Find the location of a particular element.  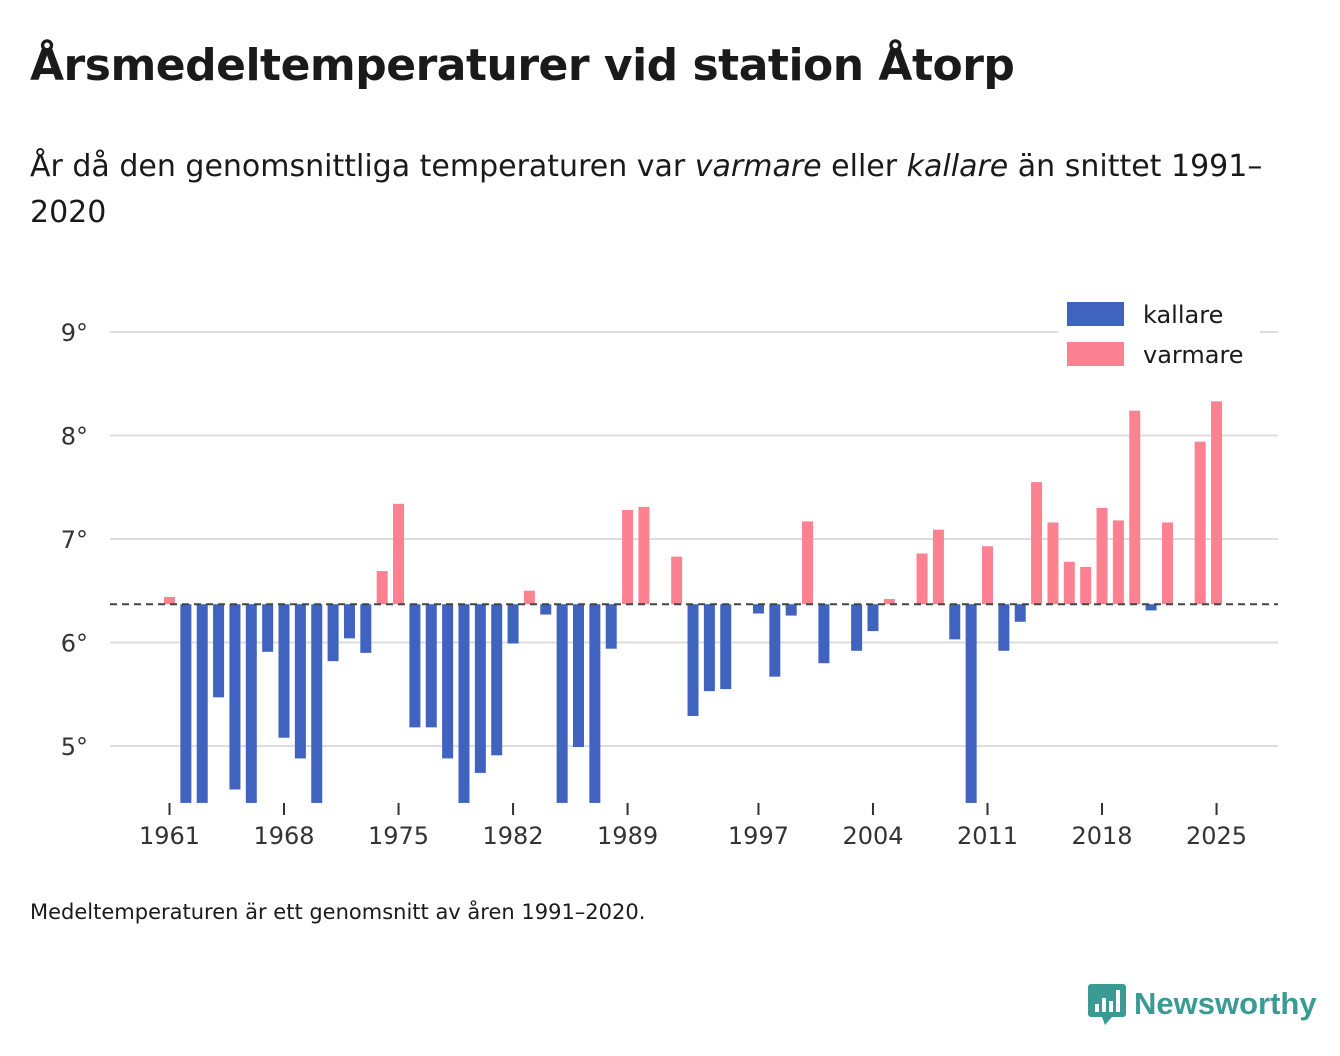

bar-1979 is located at coordinates (464, 703).